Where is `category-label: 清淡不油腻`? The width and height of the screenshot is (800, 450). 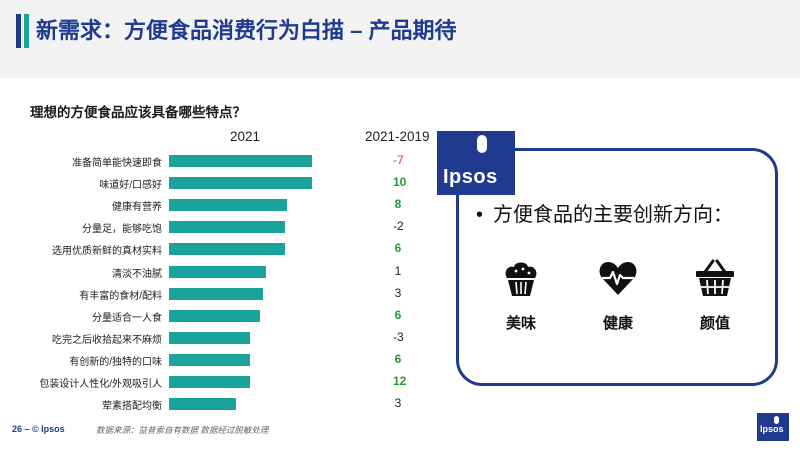
category-label: 清淡不油腻 is located at coordinates (137, 274).